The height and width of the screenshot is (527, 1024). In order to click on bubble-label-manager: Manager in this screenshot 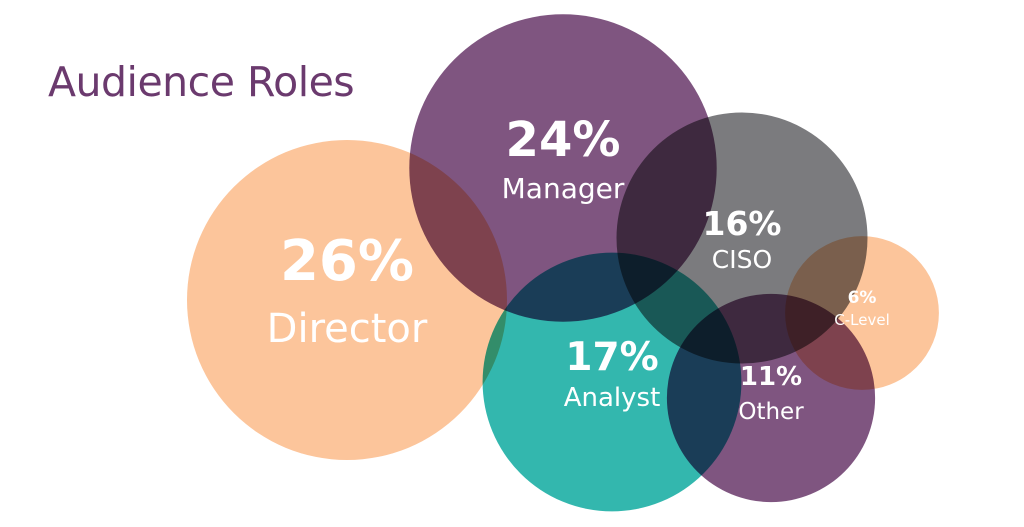, I will do `click(563, 188)`.